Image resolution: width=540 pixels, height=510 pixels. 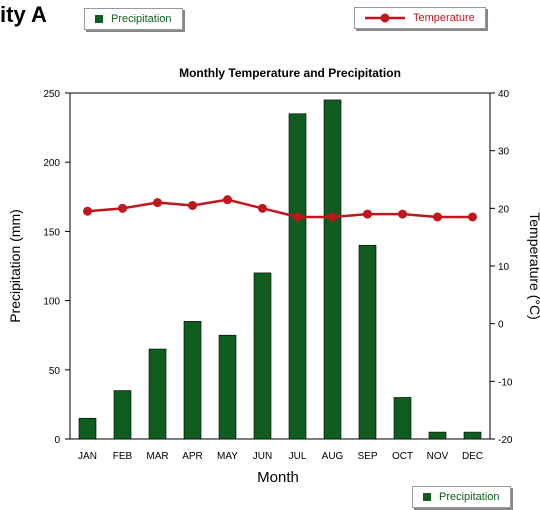 I want to click on right-tick-label: -20, so click(x=505, y=440).